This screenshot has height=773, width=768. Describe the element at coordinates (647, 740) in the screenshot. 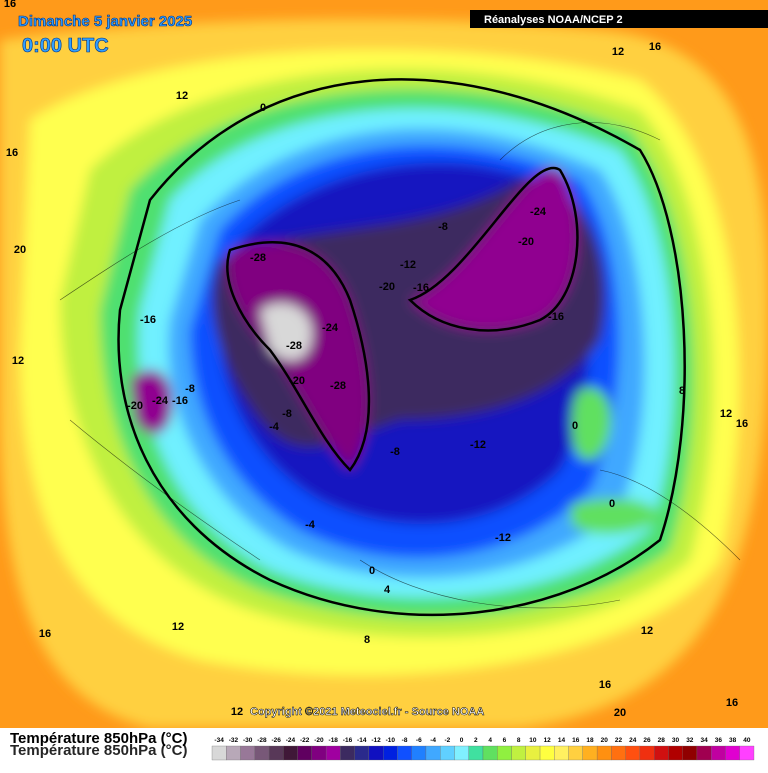

I see `legend-label: 26` at that location.